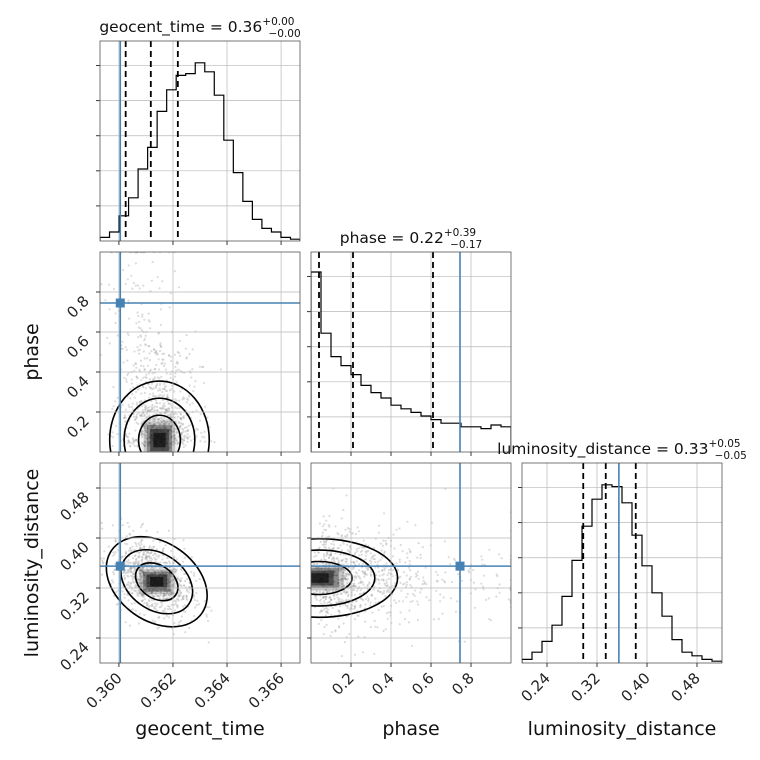 This screenshot has height=760, width=760. I want to click on panel-frame, so click(200, 563).